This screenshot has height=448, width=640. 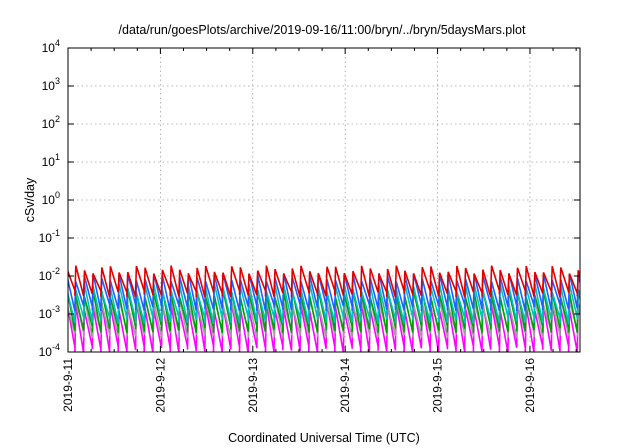 I want to click on x-tick-label: 2019-9-15, so click(x=438, y=385).